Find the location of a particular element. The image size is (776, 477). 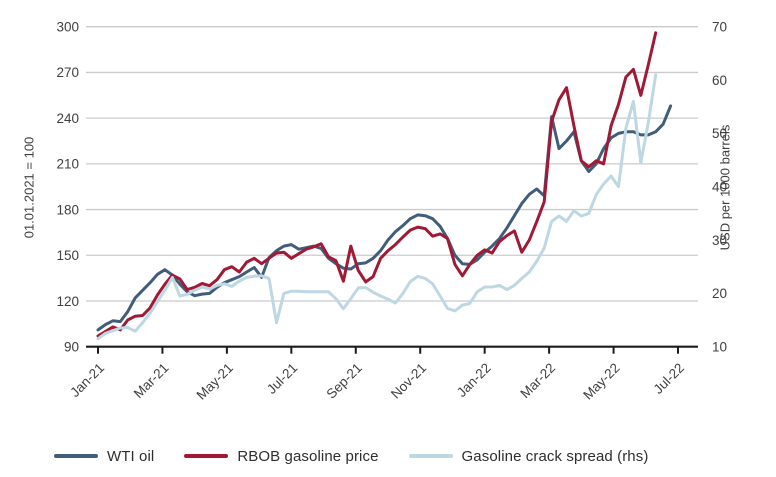

left-y-tick-label: 210 is located at coordinates (67, 164).